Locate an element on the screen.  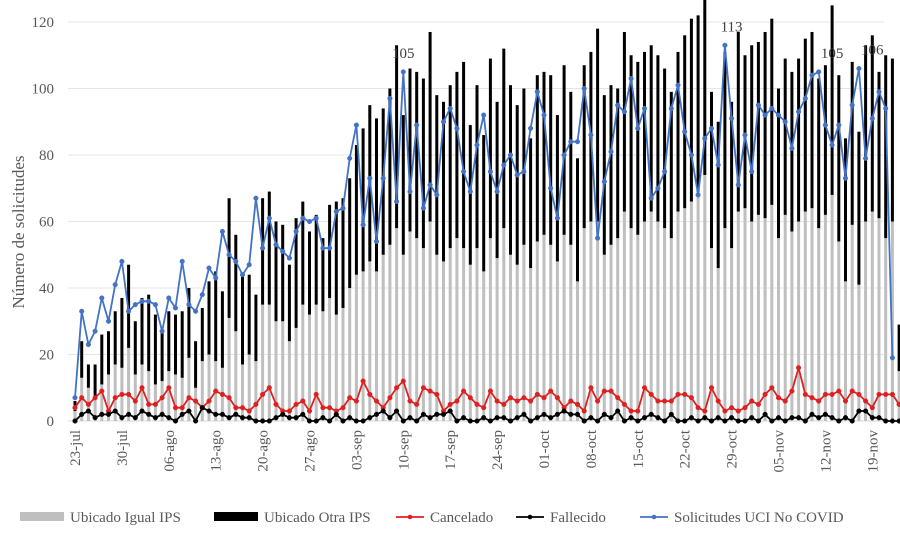
x-tick-label: 13-ago is located at coordinates (217, 451).